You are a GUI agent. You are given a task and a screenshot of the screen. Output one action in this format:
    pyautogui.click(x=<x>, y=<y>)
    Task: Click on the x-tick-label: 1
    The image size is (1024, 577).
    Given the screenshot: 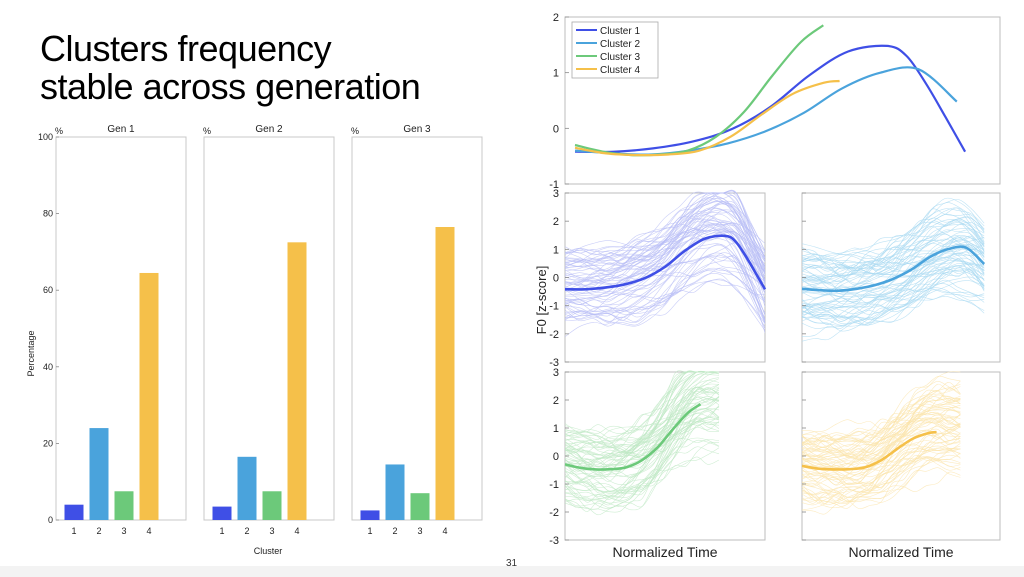 What is the action you would take?
    pyautogui.click(x=221, y=531)
    